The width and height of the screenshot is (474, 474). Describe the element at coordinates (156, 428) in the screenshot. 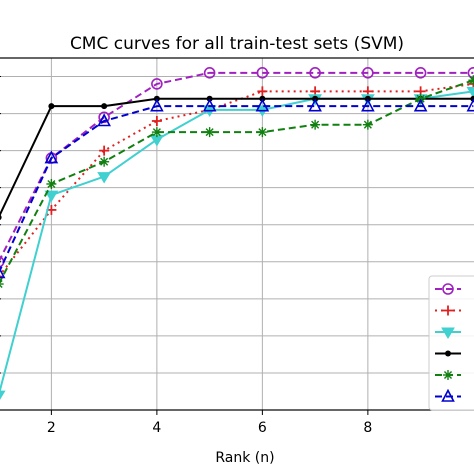

I see `x-tick-label: 4` at that location.